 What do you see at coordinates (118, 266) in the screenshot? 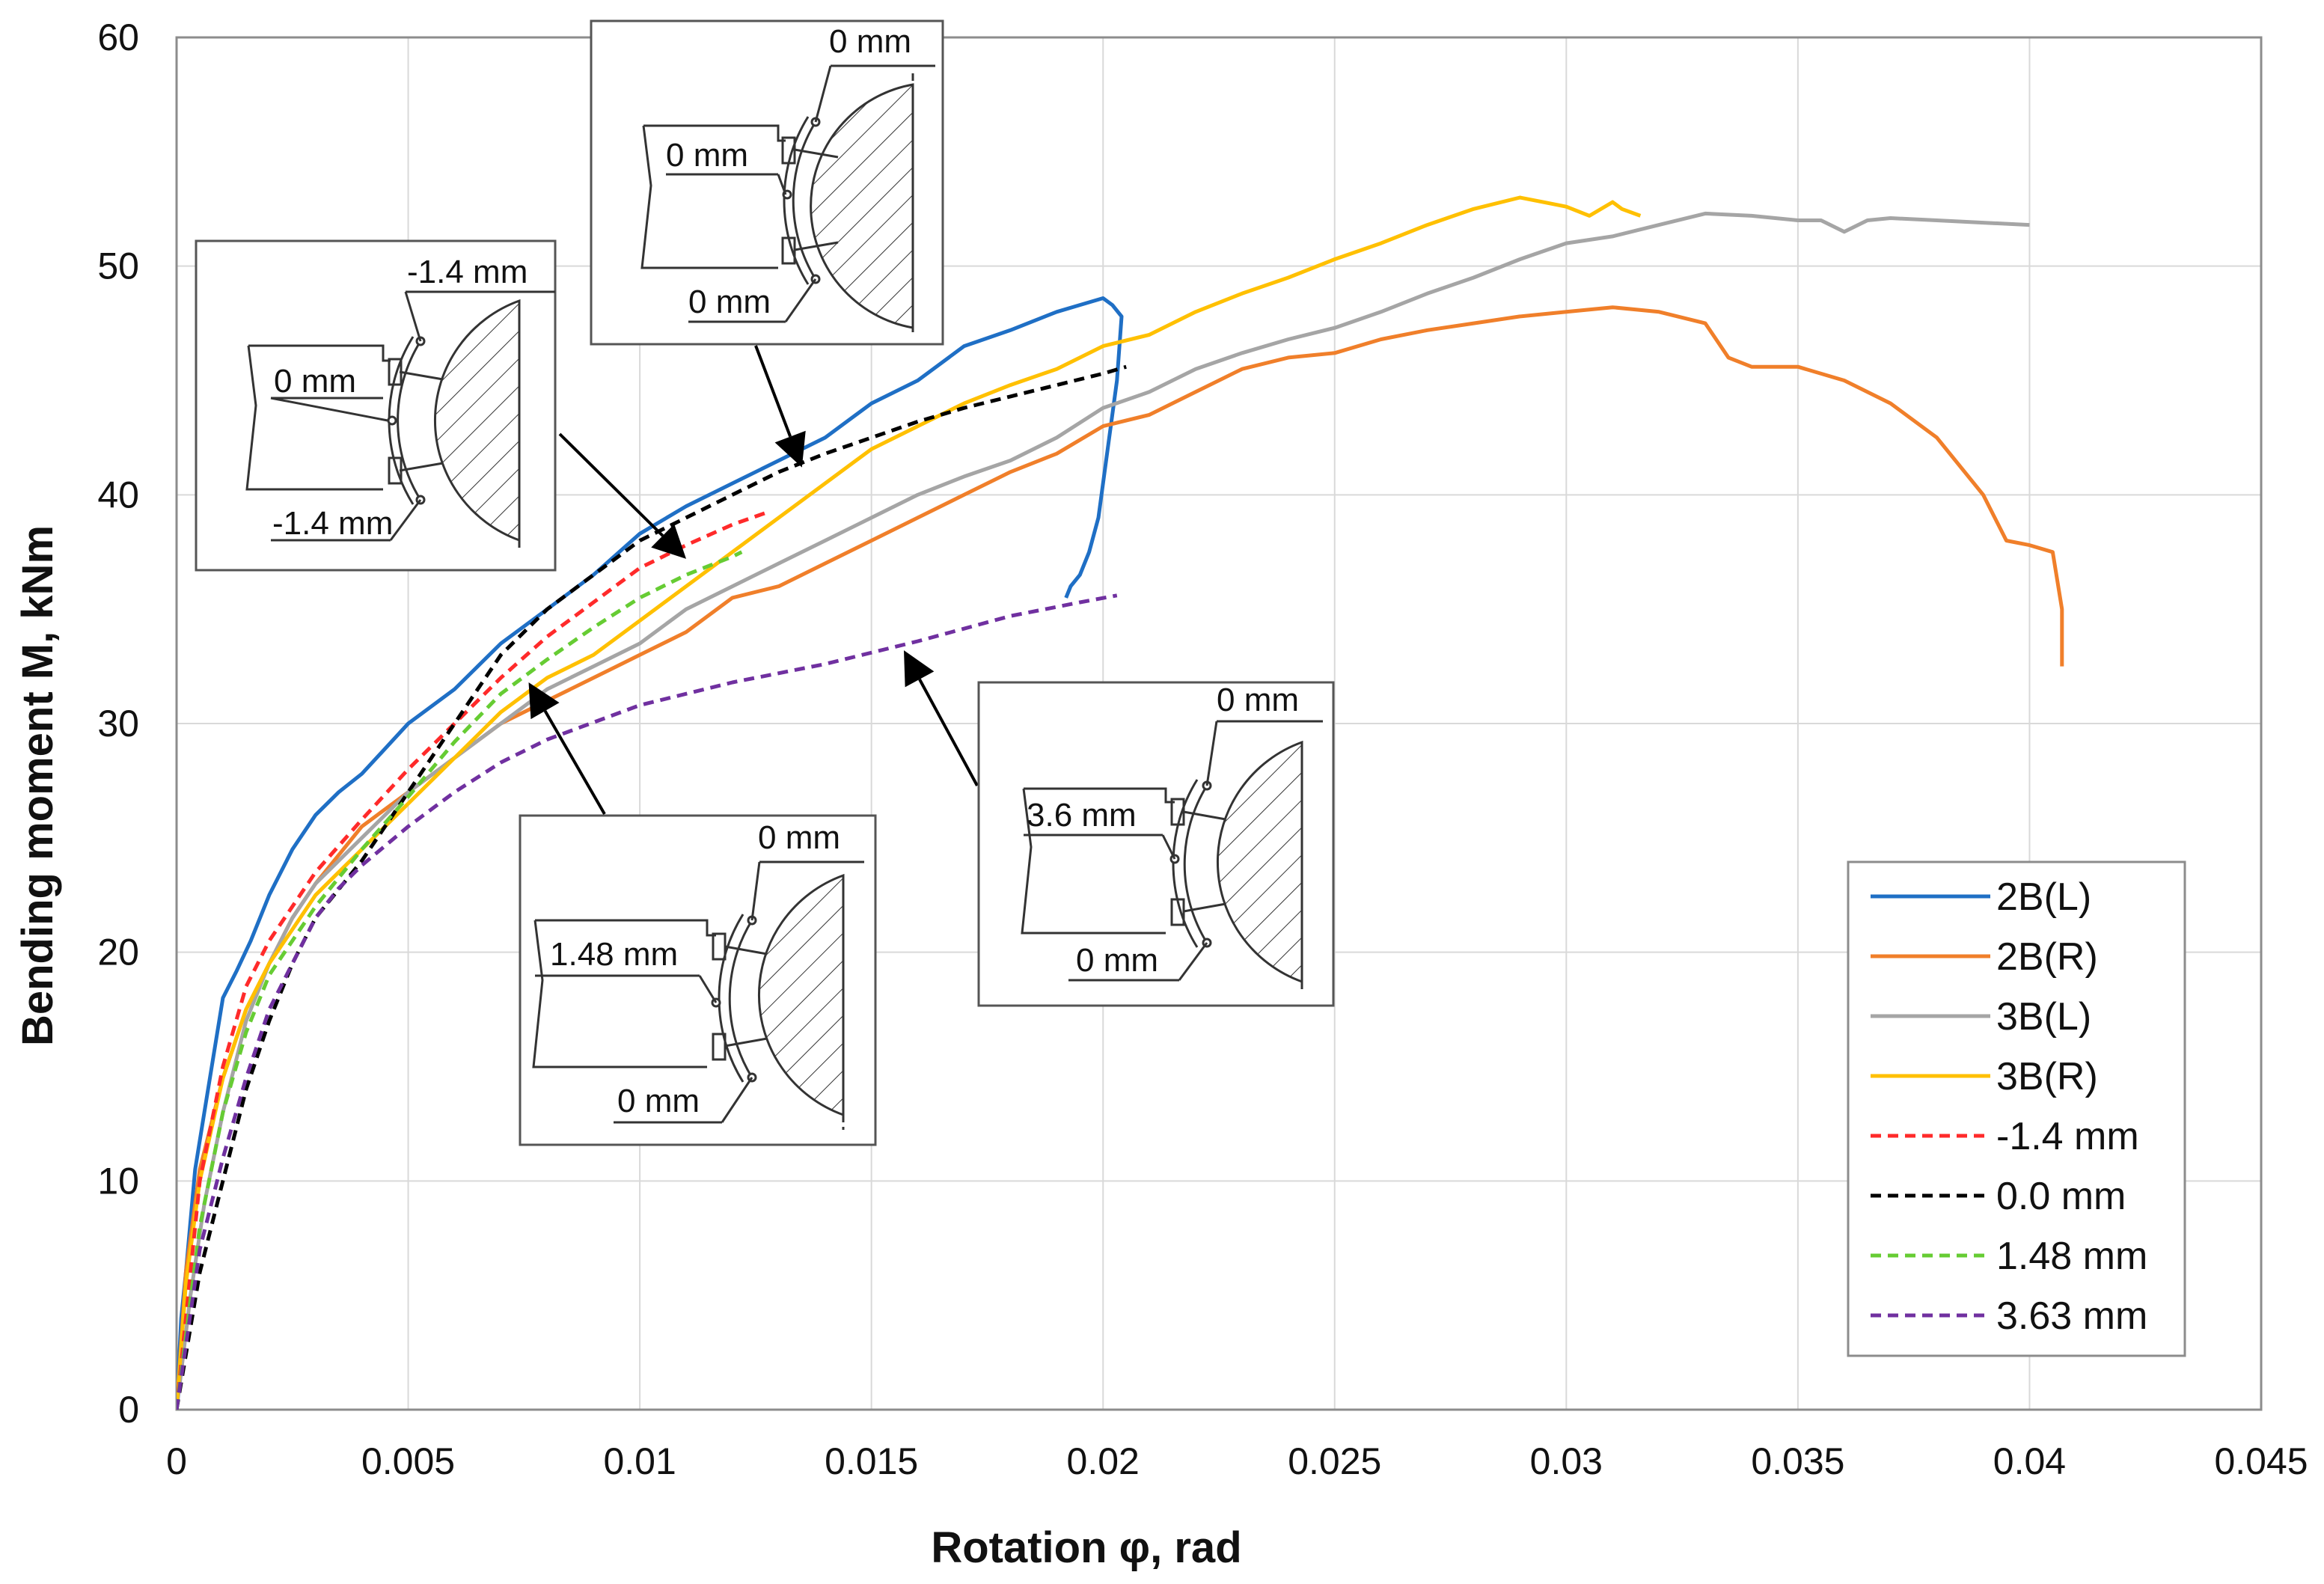
I see `y-tick-label: 50` at bounding box center [118, 266].